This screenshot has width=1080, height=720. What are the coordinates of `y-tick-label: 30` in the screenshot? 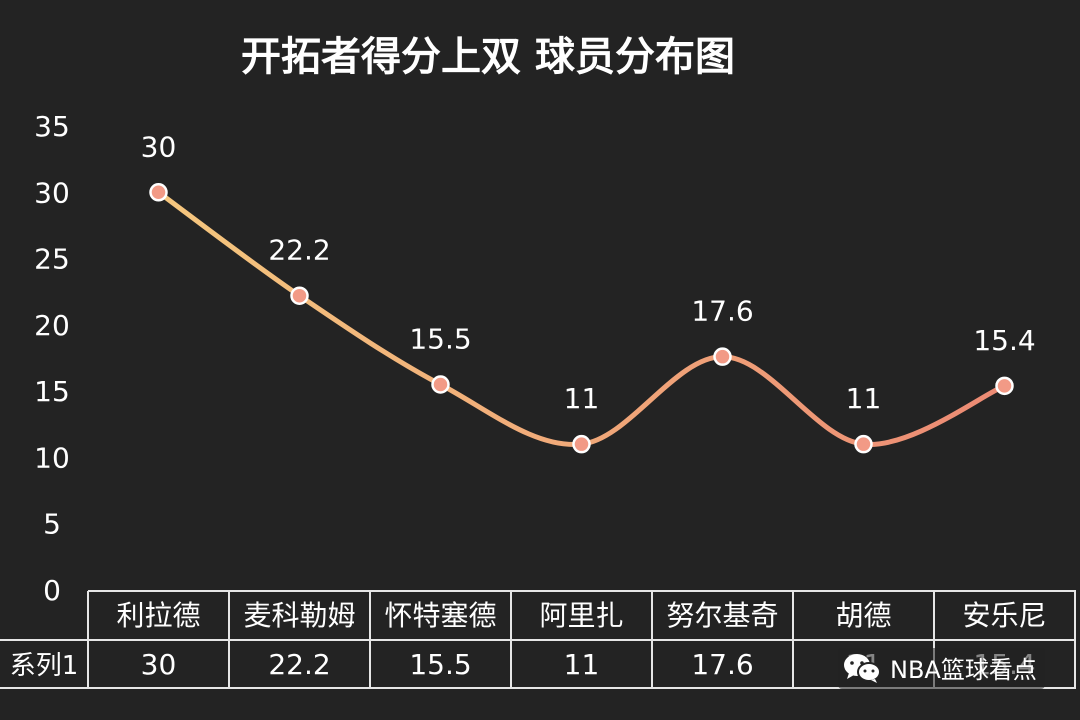 It's located at (52, 192).